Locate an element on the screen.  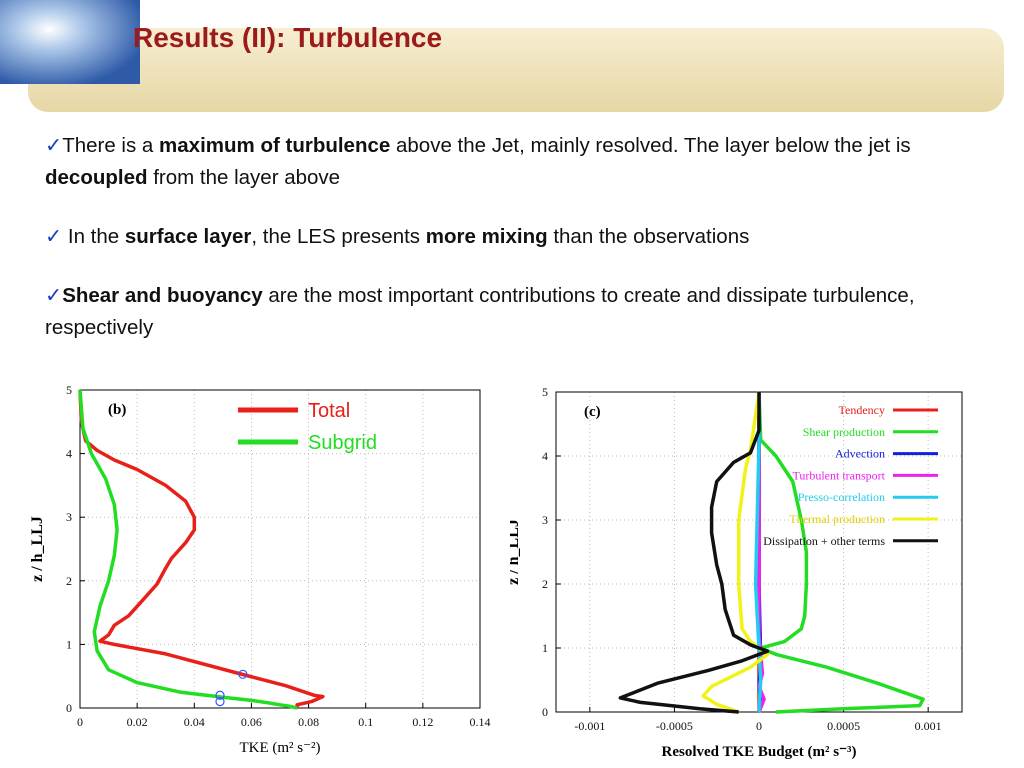
bullet-text: than the observations is located at coordinates (648, 236).